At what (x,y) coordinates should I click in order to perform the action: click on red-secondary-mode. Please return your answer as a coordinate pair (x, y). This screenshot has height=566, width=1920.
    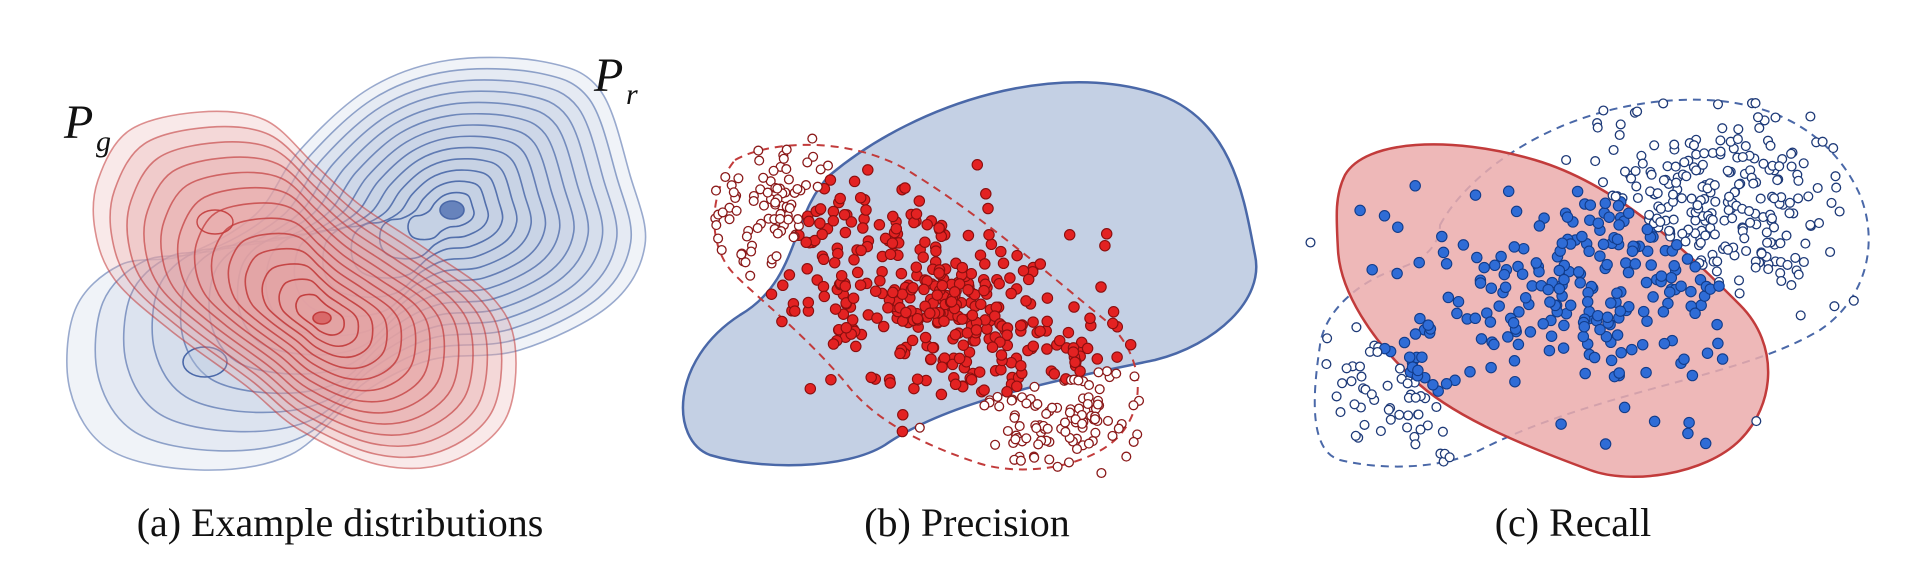
    Looking at the image, I should click on (215, 222).